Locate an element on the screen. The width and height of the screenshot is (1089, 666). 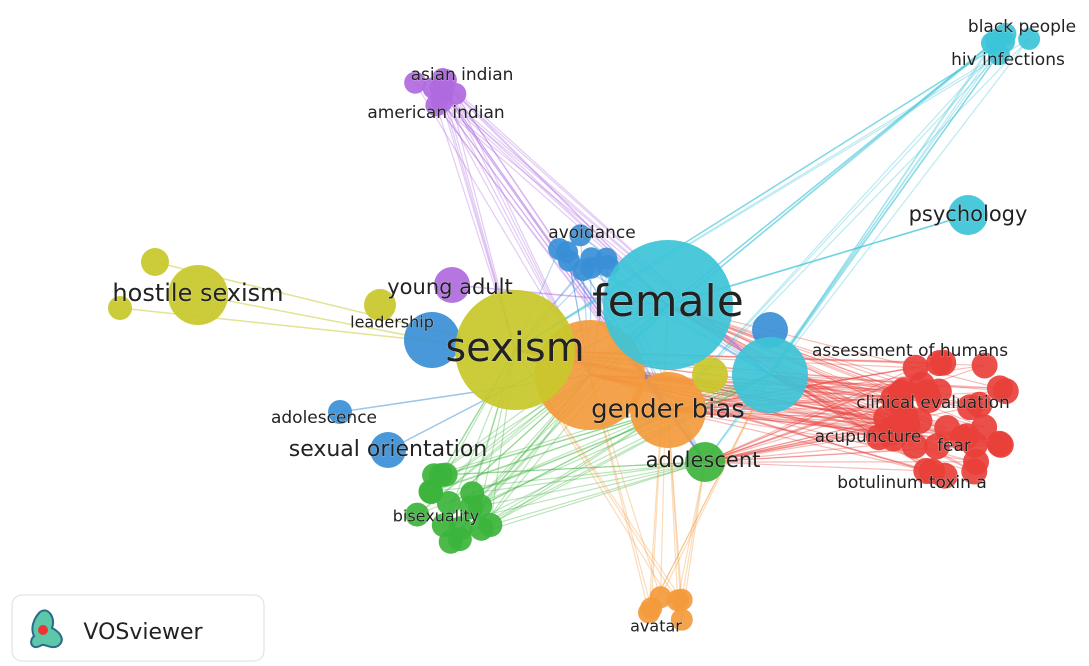
node-label: psychology is located at coordinates (968, 214).